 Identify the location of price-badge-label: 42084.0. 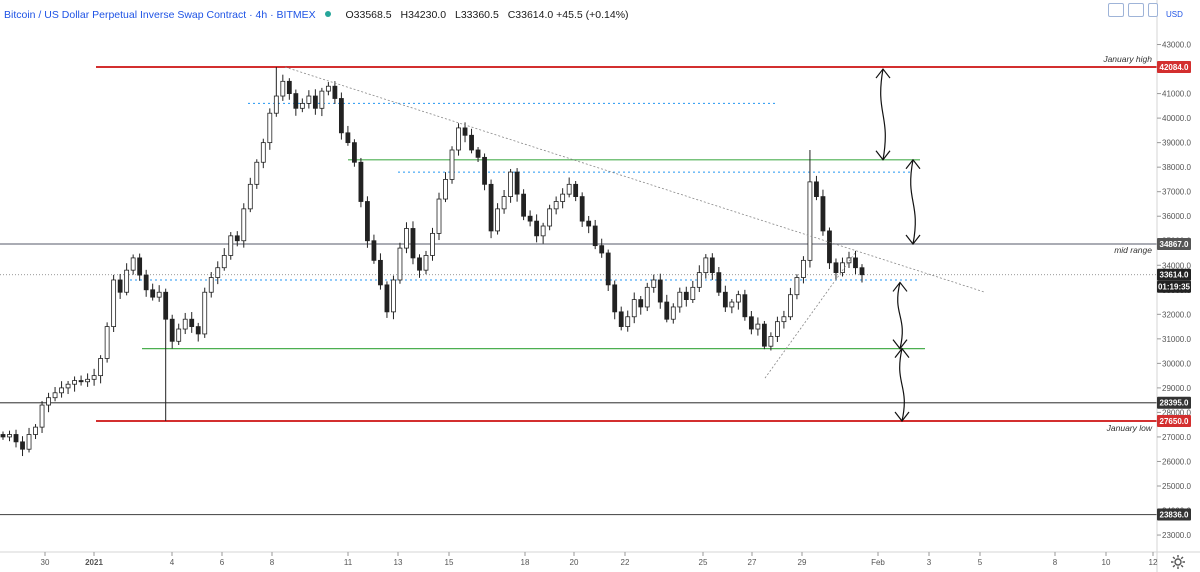
(1174, 67).